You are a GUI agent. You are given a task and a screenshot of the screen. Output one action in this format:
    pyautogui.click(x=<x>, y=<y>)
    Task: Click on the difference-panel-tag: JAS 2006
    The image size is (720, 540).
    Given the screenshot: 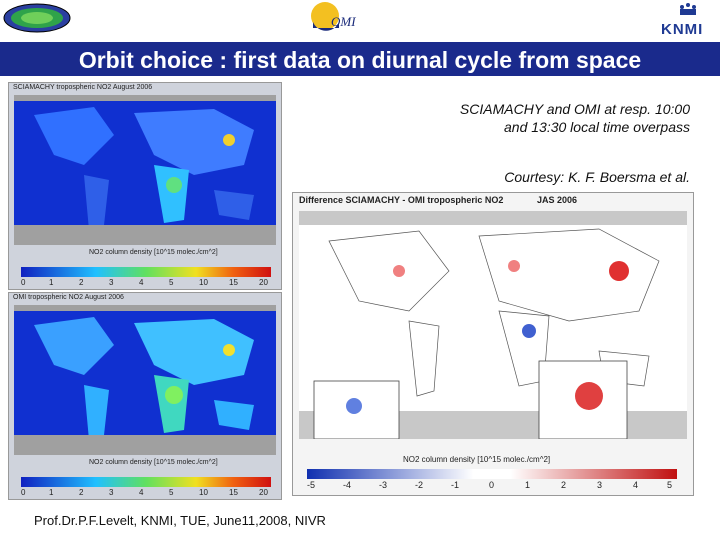 What is the action you would take?
    pyautogui.click(x=557, y=200)
    